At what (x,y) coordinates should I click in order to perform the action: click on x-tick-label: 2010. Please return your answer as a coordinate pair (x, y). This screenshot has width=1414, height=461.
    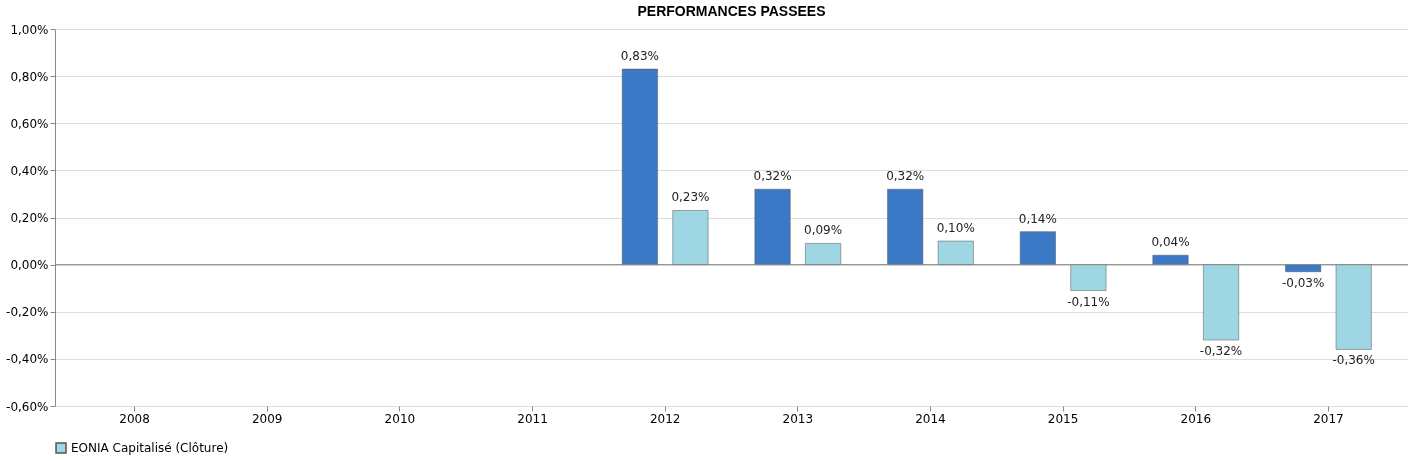
    Looking at the image, I should click on (400, 418).